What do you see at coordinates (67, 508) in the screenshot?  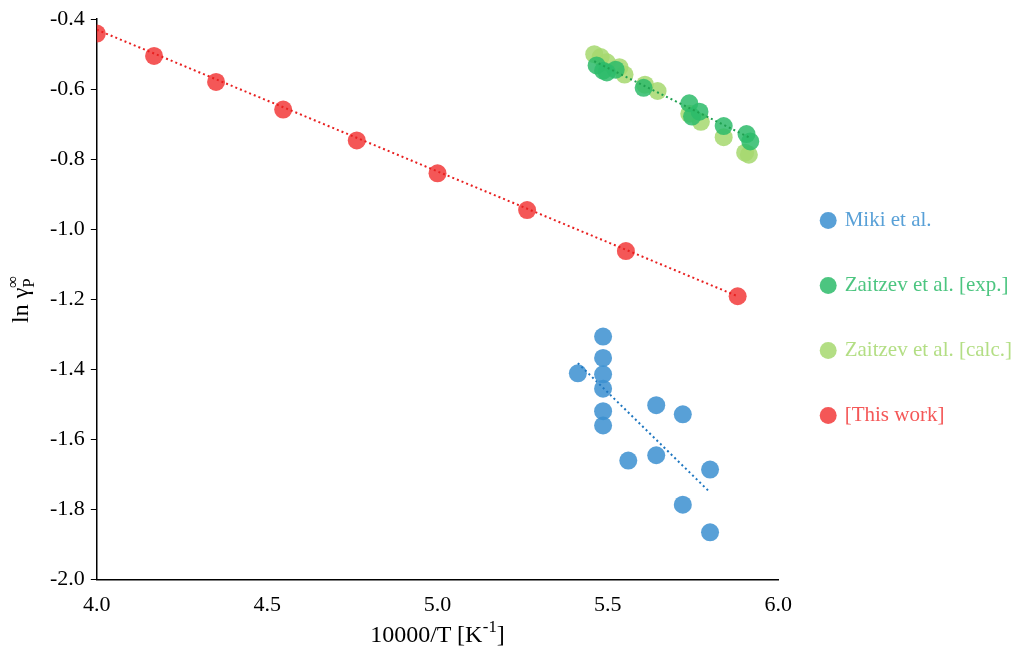 I see `y-tick-label: -1.8` at bounding box center [67, 508].